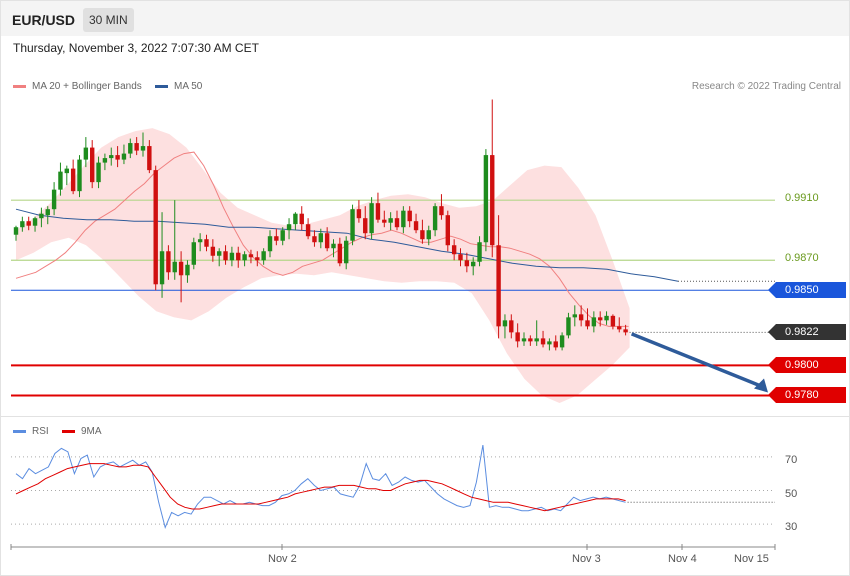 The image size is (850, 576). Describe the element at coordinates (68, 431) in the screenshot. I see `9ma-swatch` at that location.